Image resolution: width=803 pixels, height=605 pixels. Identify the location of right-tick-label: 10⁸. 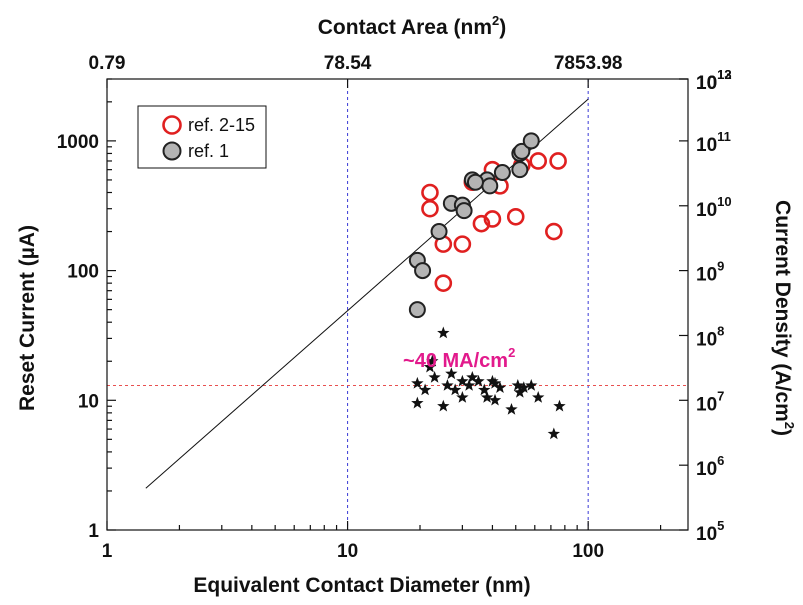
(710, 336).